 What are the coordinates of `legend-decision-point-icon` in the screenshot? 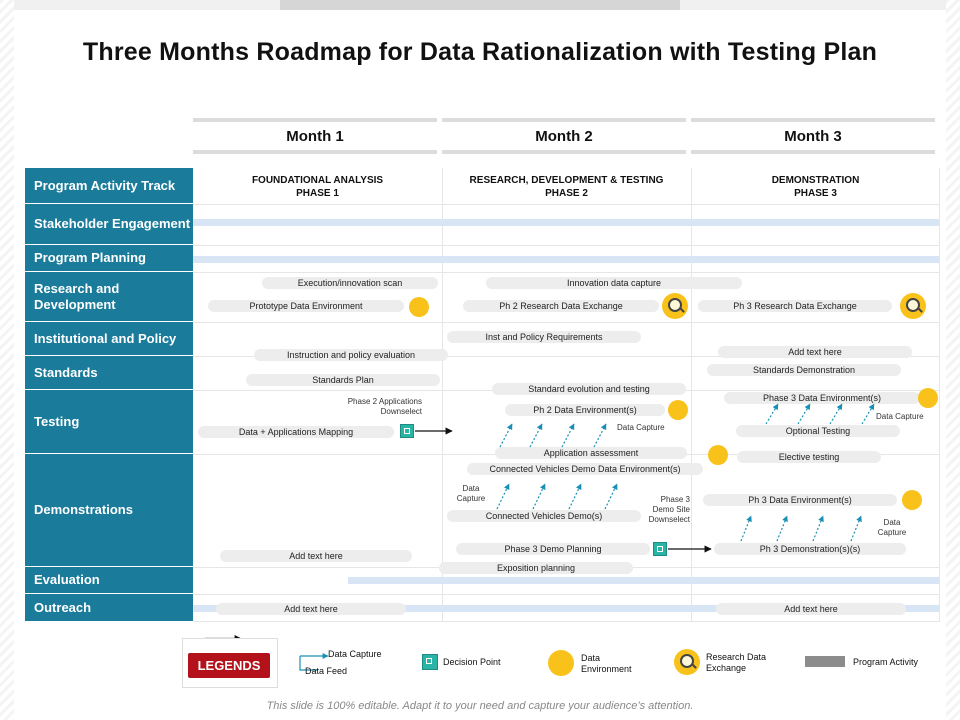 It's located at (430, 662).